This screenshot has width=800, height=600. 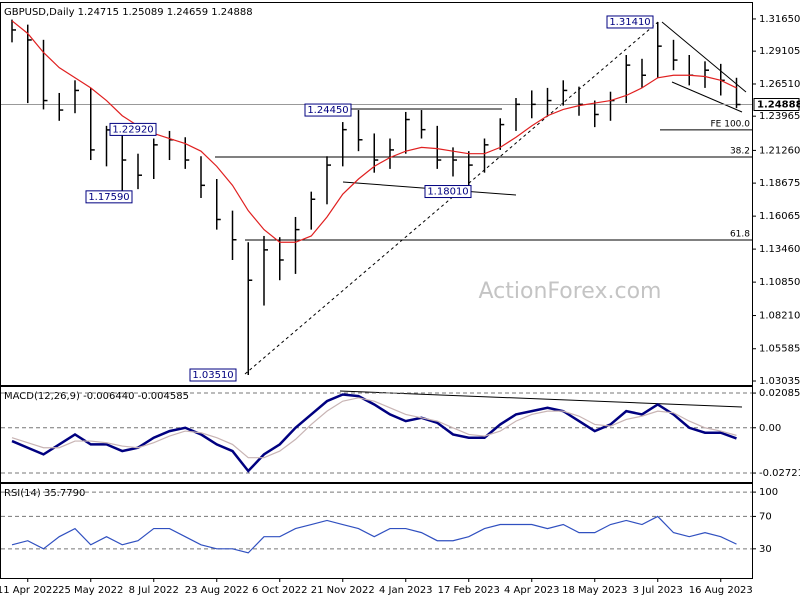 I want to click on y-tick-label: -0.027213, so click(x=779, y=473).